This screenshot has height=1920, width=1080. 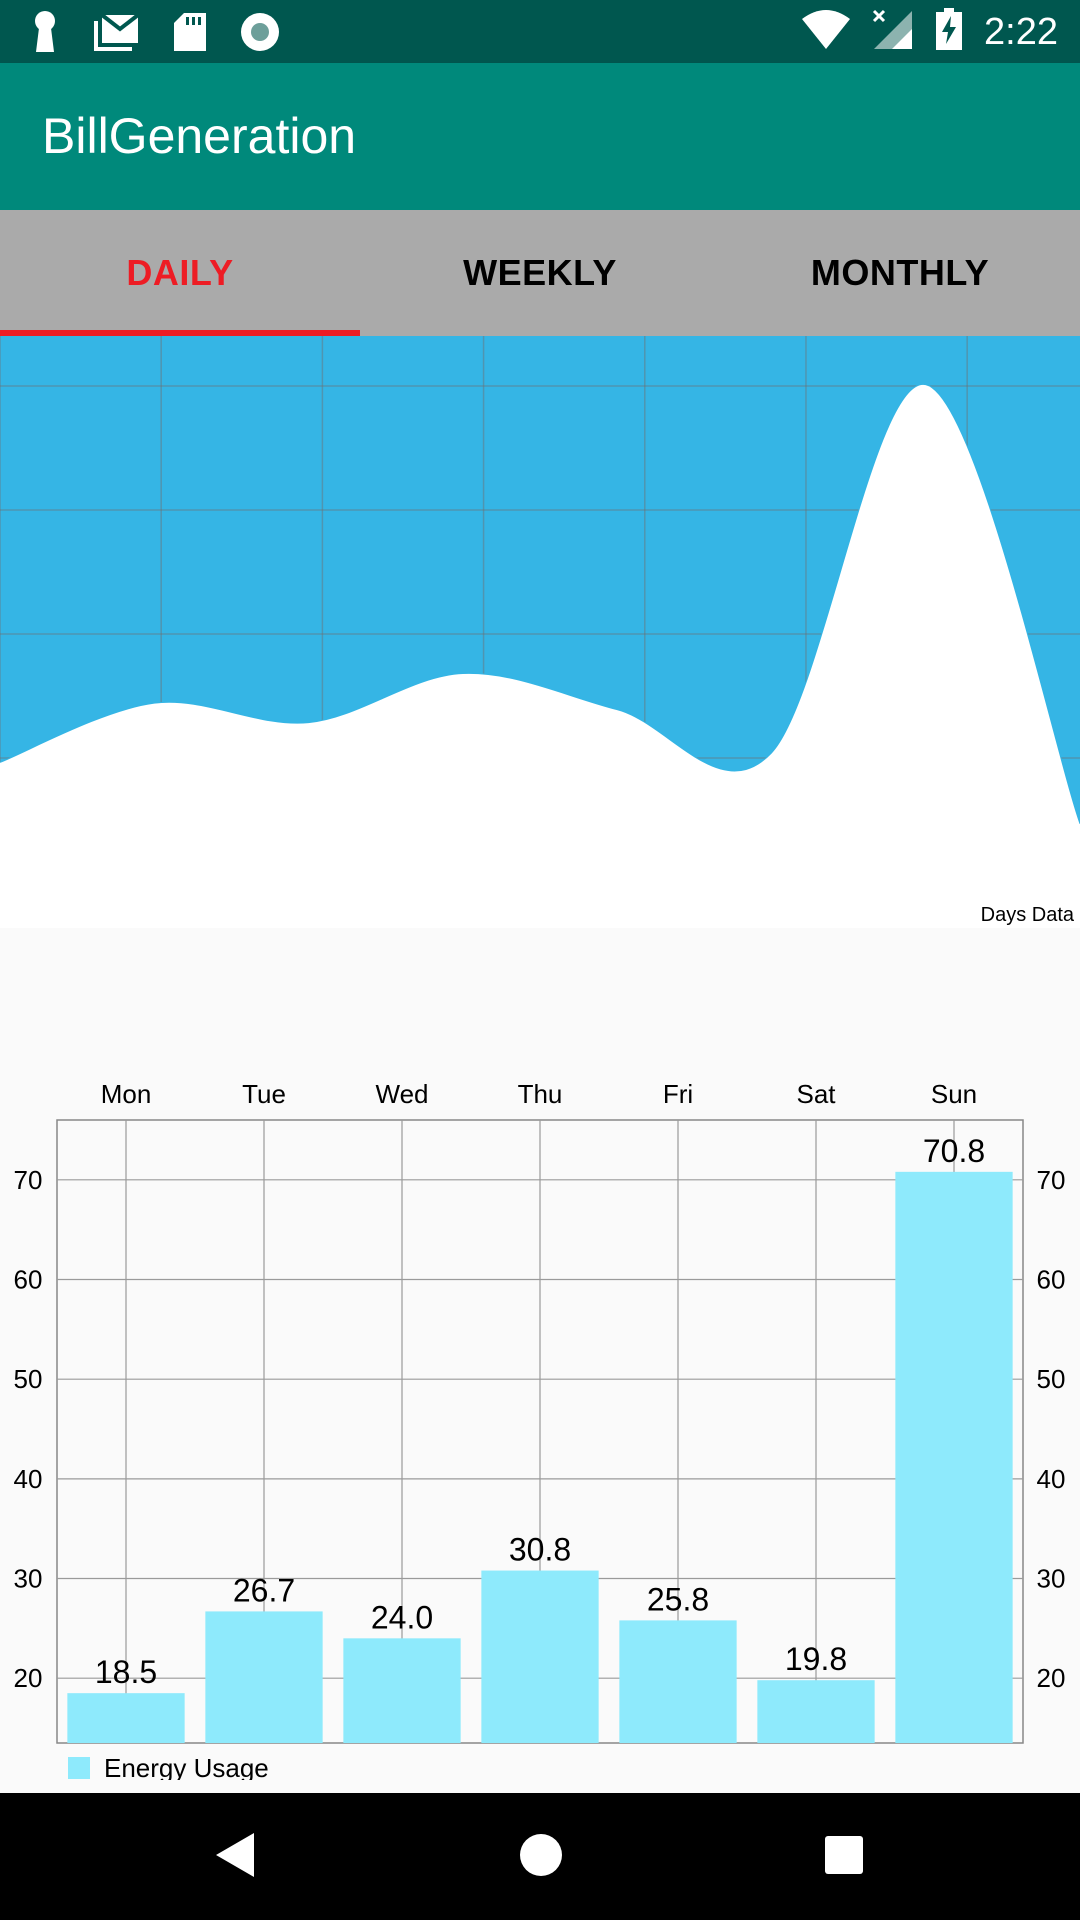 I want to click on home-button, so click(x=541, y=1857).